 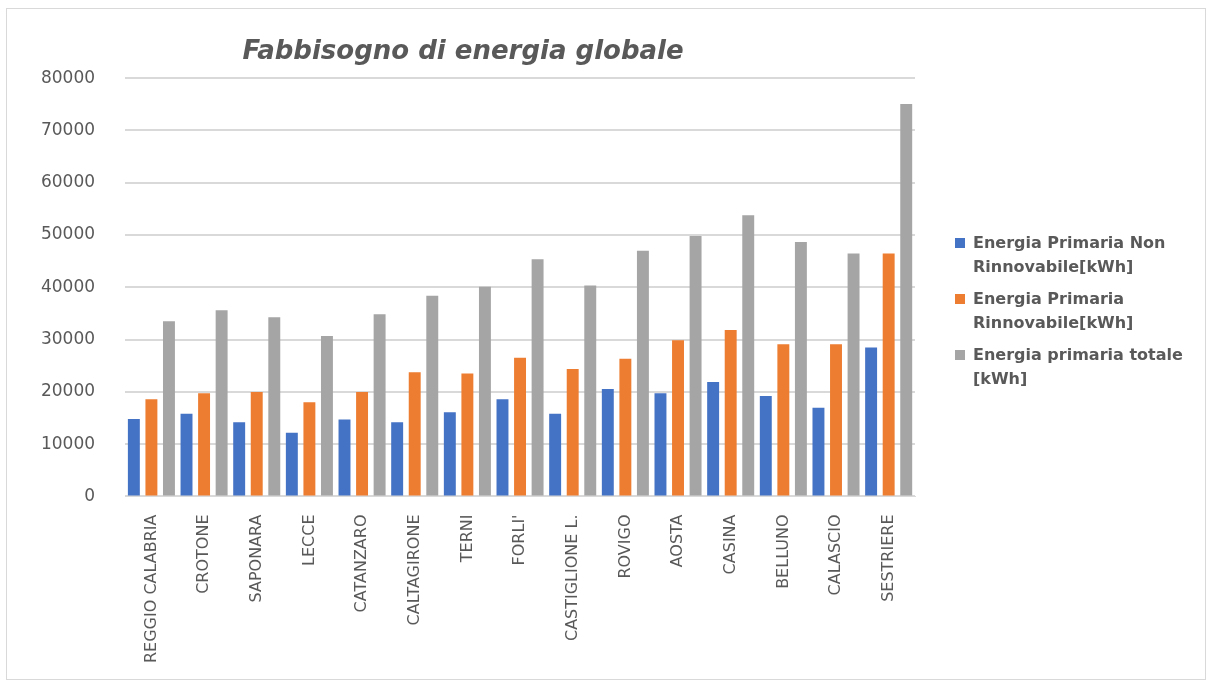 I want to click on x-tick-label: CASTIGLIONE L., so click(x=571, y=578).